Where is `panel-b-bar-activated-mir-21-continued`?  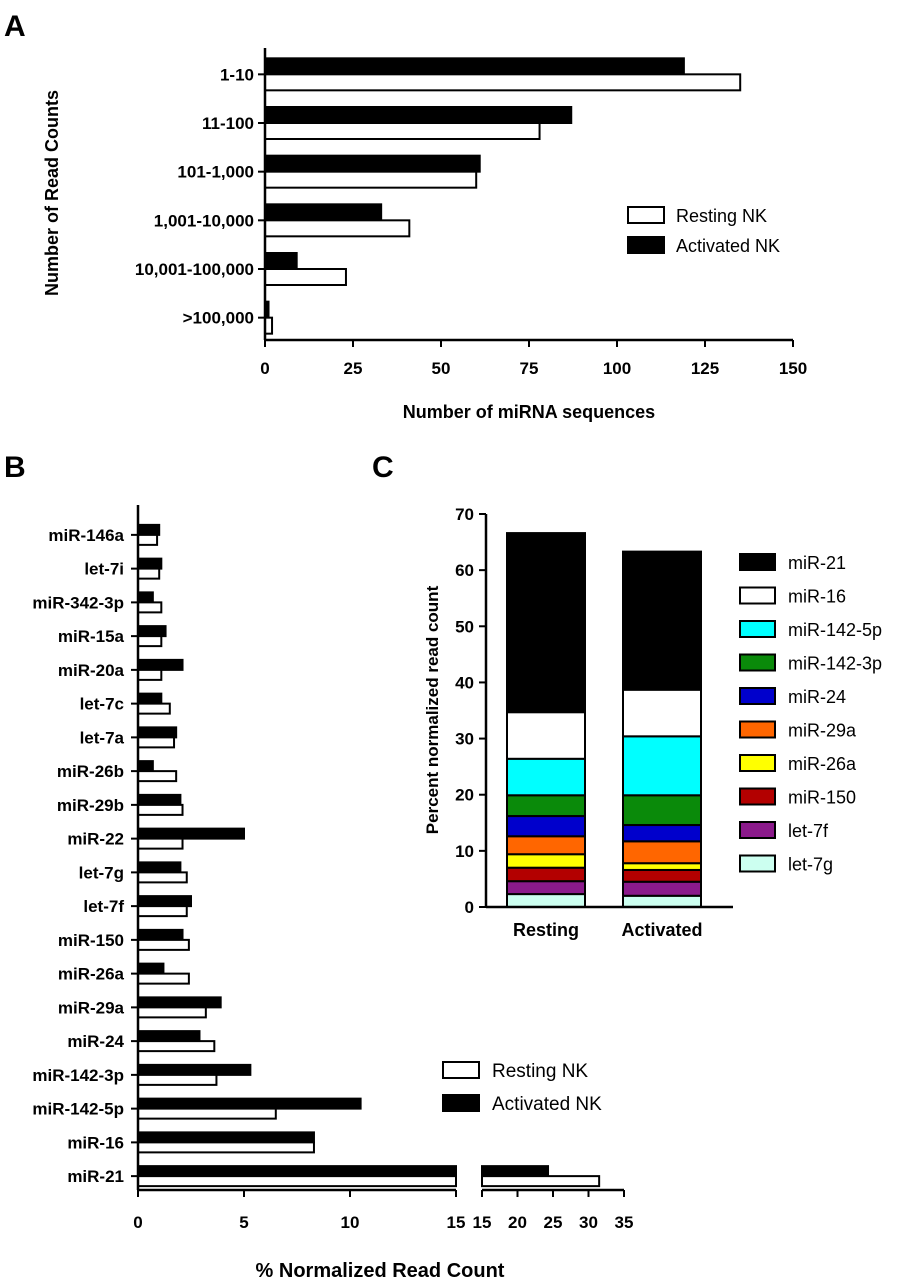
panel-b-bar-activated-mir-21-continued is located at coordinates (515, 1171).